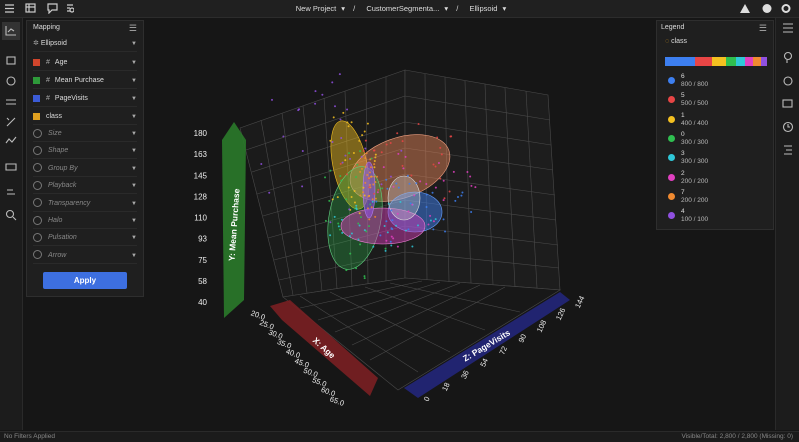 The image size is (799, 442). What do you see at coordinates (714, 28) in the screenshot?
I see `panel-header: Legend ☰` at bounding box center [714, 28].